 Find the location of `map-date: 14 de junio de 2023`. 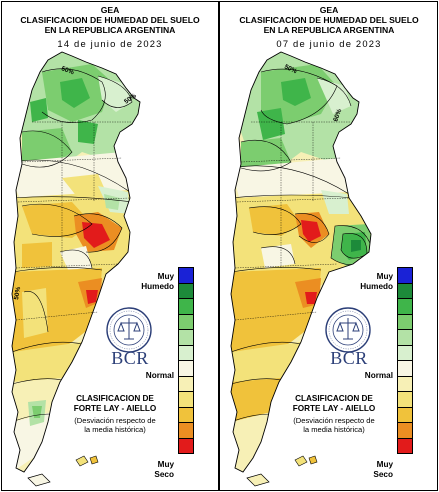

map-date: 14 de junio de 2023 is located at coordinates (110, 43).